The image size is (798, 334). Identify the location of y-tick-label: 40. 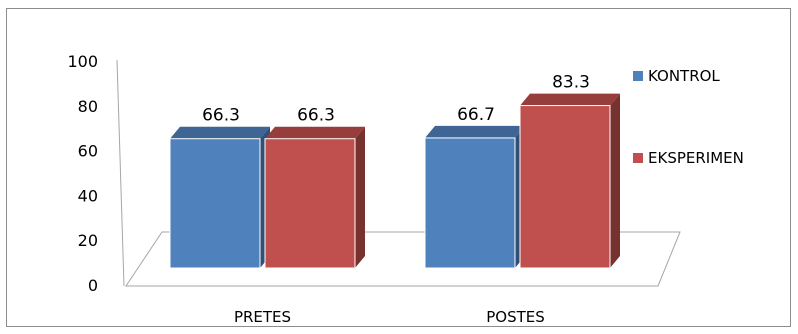
(88, 195).